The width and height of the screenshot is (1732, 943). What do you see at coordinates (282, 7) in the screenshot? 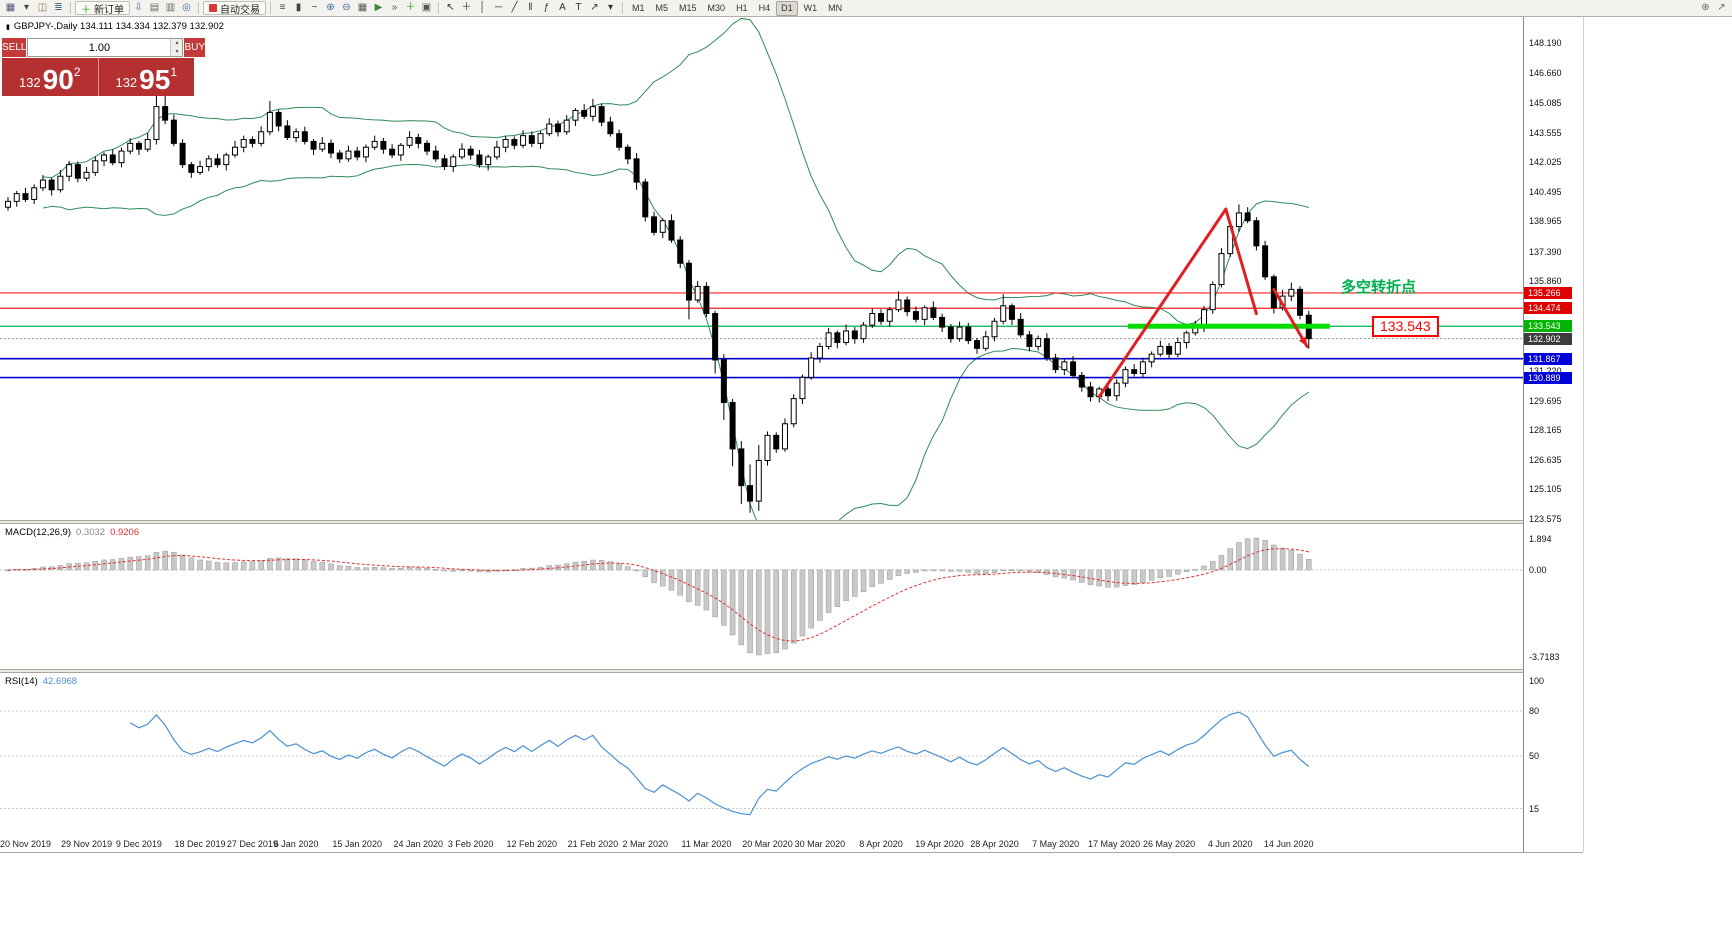
I see `bars-chart-icon: ≡` at bounding box center [282, 7].